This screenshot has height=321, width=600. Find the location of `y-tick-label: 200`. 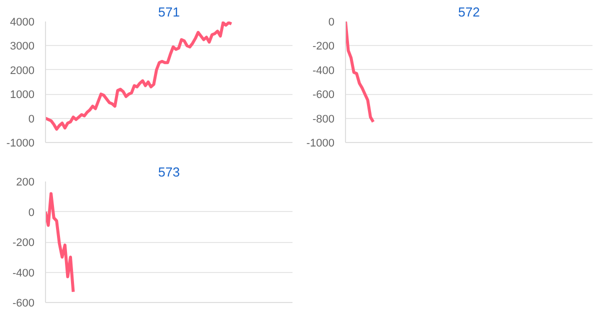

y-tick-label: 200 is located at coordinates (25, 182).